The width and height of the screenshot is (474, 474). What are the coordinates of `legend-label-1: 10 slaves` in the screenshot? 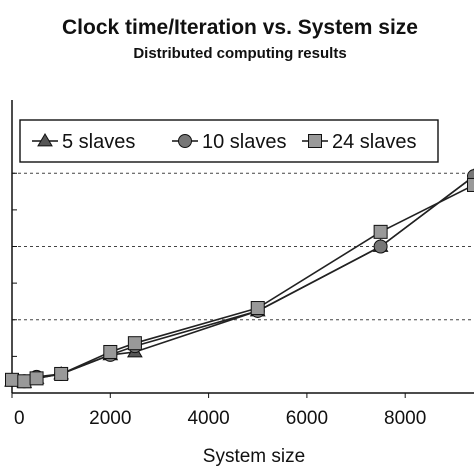 It's located at (244, 142).